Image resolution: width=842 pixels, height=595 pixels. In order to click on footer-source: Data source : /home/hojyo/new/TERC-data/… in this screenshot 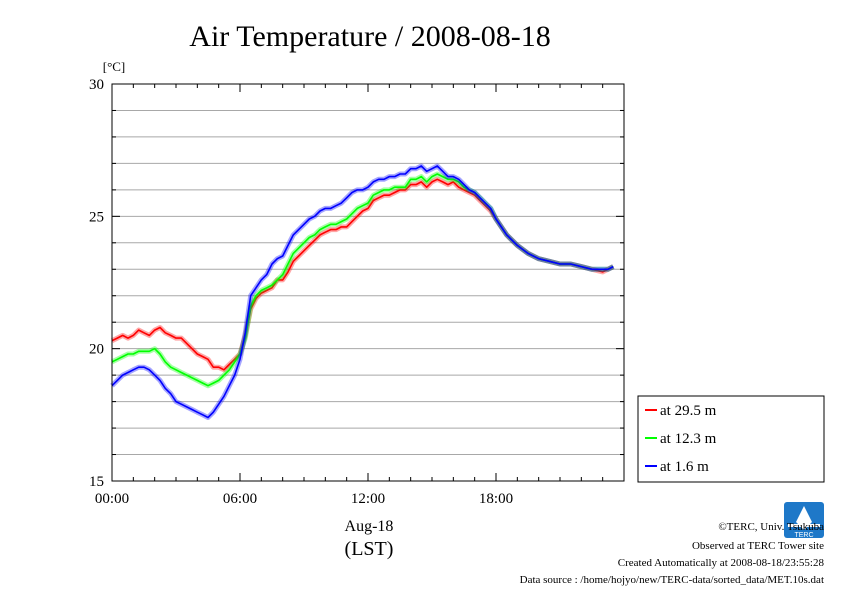, I will do `click(672, 580)`.